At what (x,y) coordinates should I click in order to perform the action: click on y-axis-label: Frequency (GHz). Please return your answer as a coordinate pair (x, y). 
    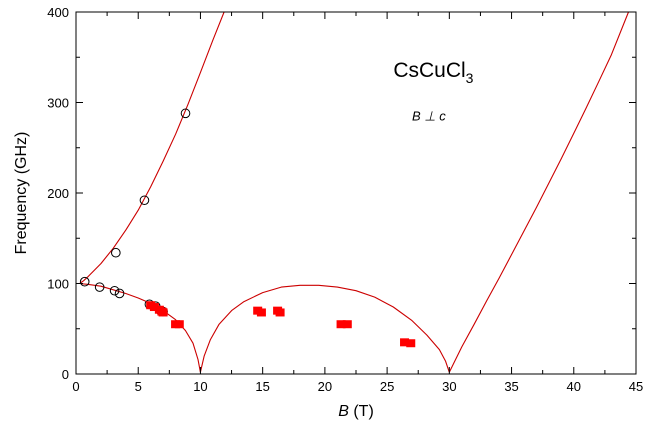
    Looking at the image, I should click on (21, 193).